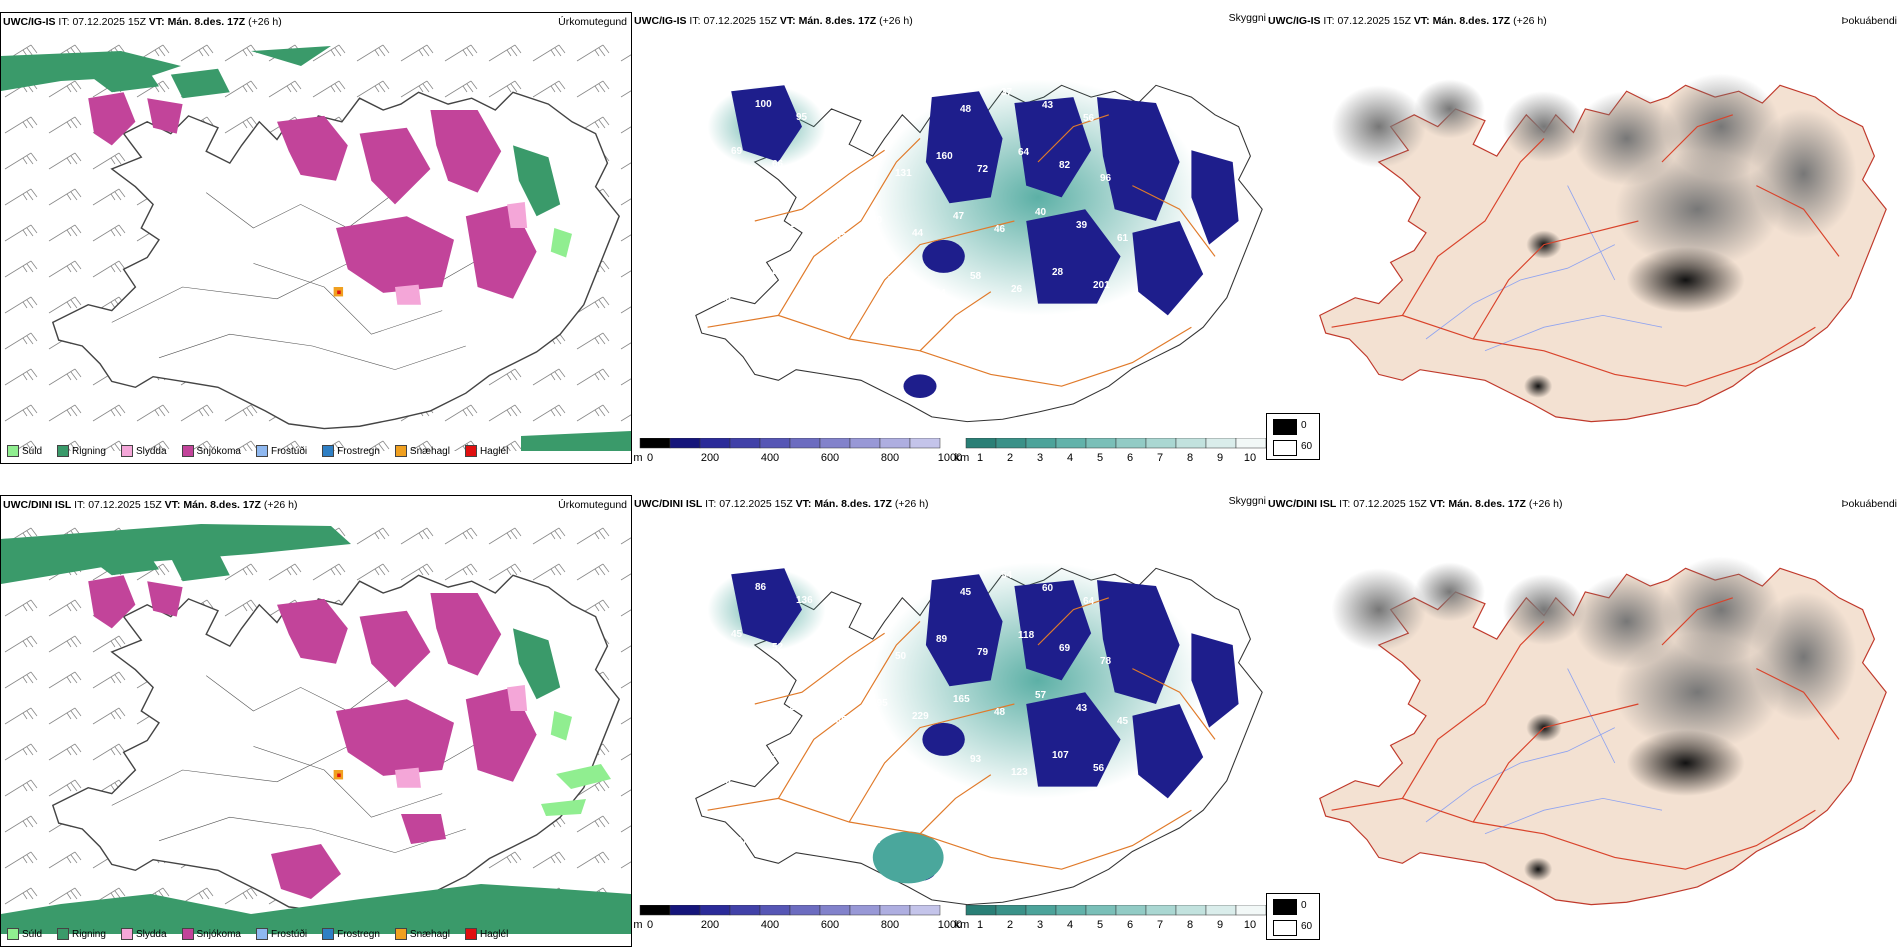  Describe the element at coordinates (890, 458) in the screenshot. I see `colorbar-tick: 800` at that location.